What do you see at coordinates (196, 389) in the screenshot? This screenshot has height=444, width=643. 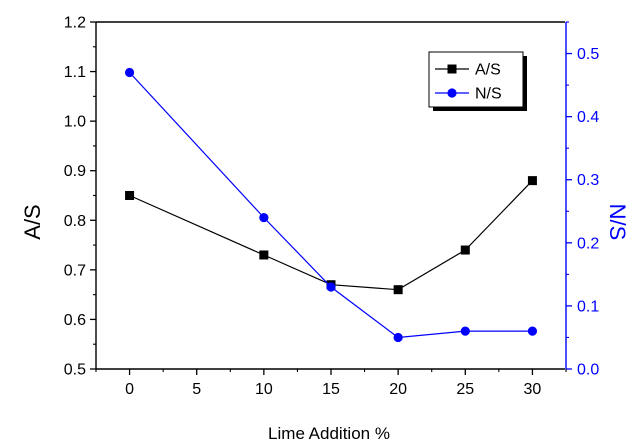 I see `x-axis-tick-label: 5` at bounding box center [196, 389].